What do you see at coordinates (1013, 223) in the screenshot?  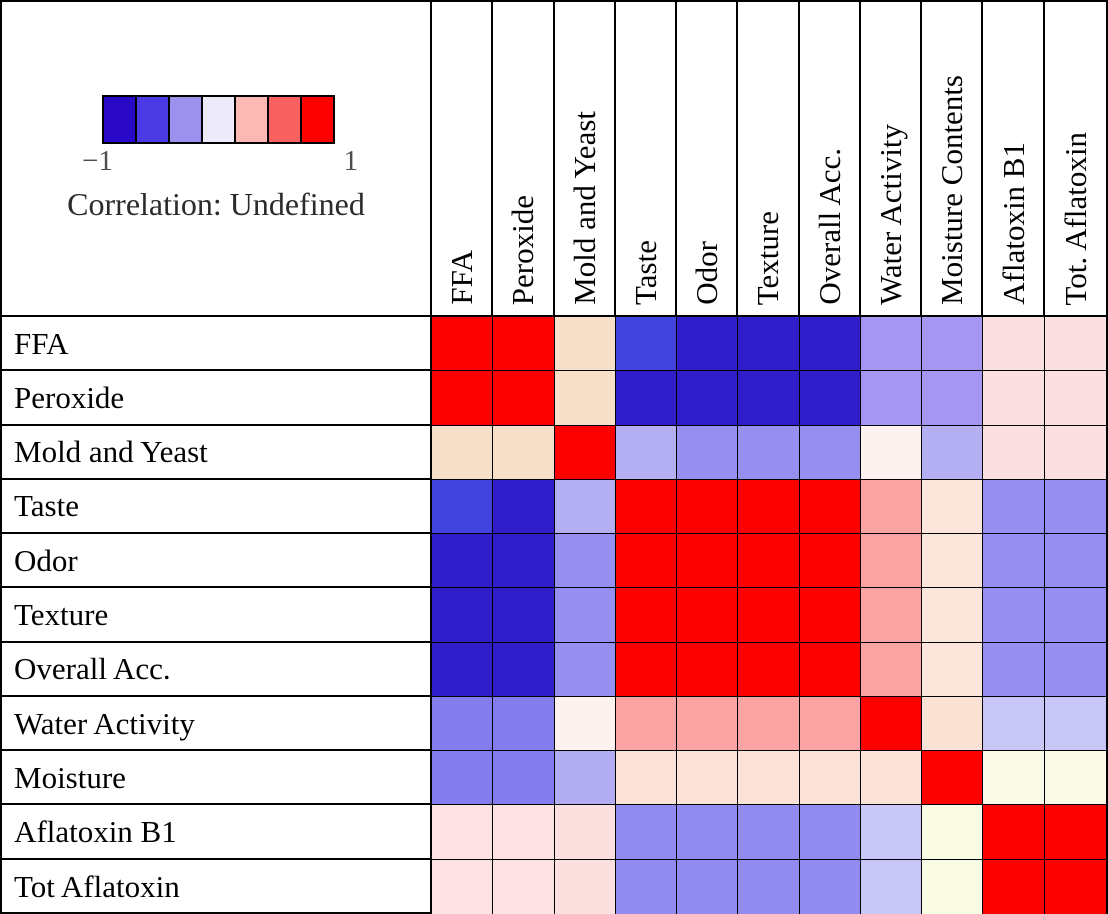 I see `column-header-label: Aflatoxin B1` at bounding box center [1013, 223].